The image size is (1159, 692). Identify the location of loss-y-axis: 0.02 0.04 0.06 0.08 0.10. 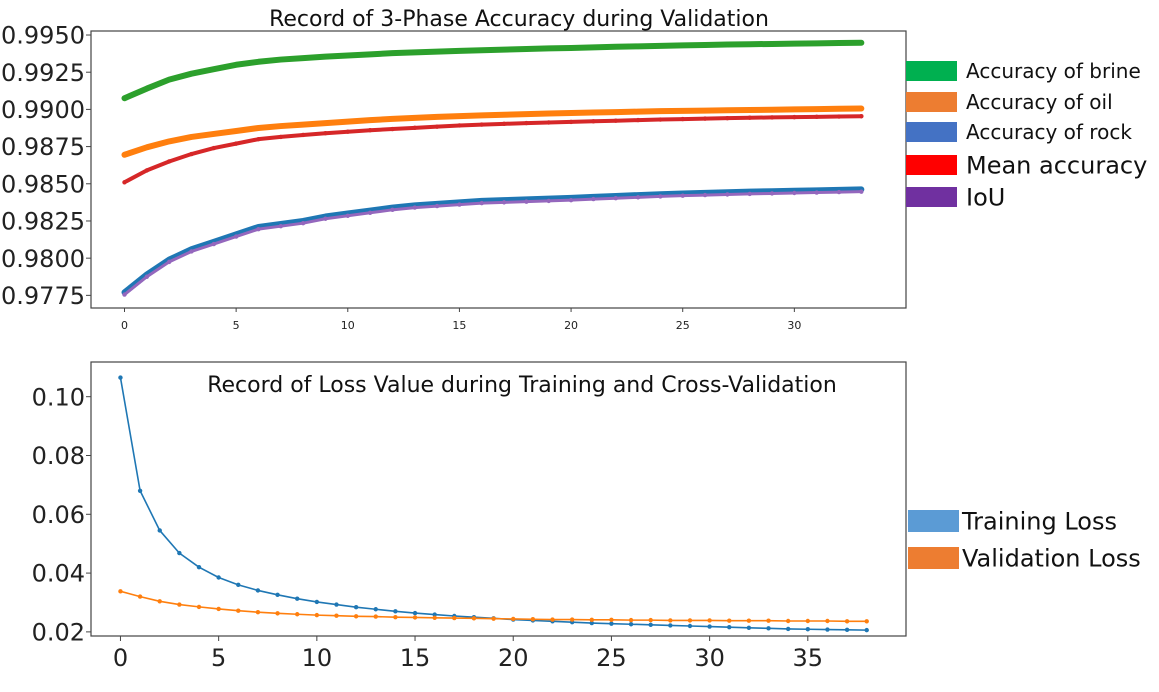
(61, 515).